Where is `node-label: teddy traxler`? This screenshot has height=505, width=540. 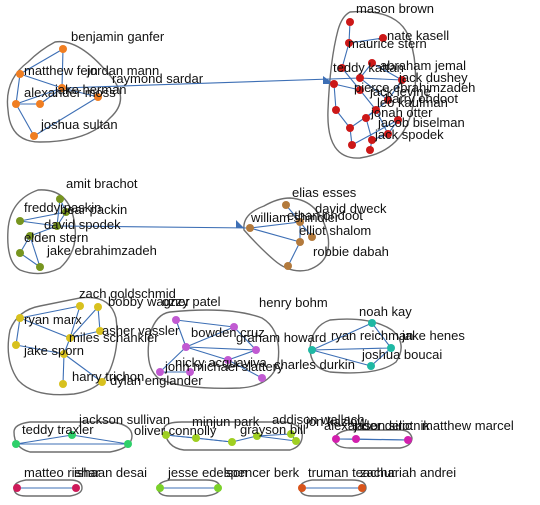 node-label: teddy traxler is located at coordinates (58, 429).